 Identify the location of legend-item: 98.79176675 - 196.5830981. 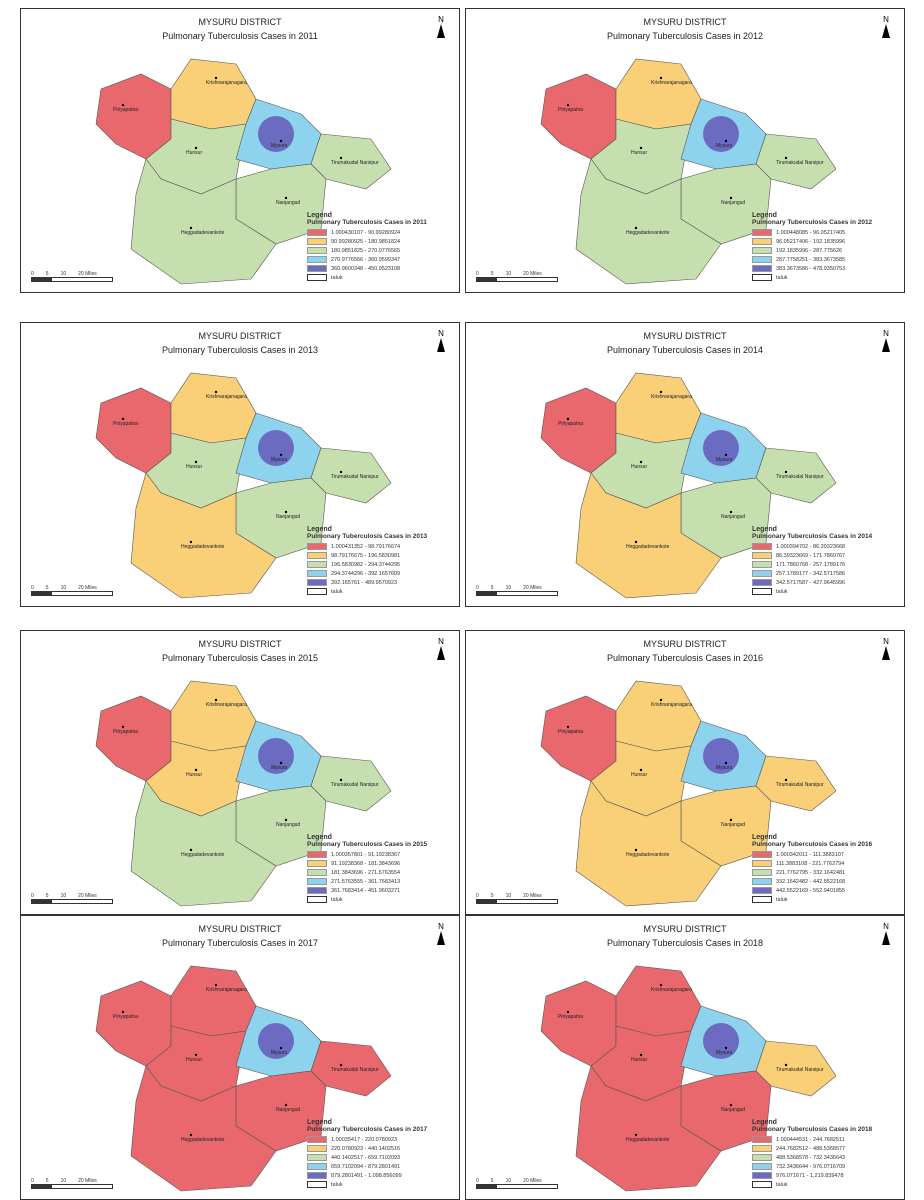
(377, 555).